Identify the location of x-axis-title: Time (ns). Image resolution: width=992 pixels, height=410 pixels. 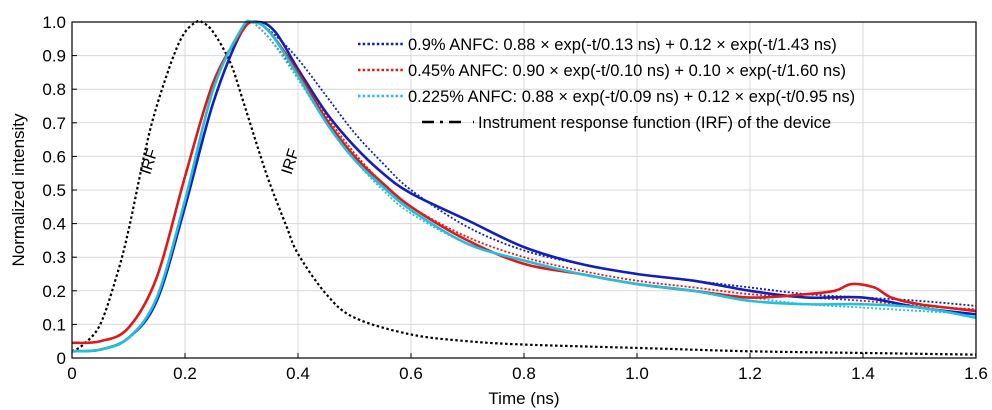
(523, 398).